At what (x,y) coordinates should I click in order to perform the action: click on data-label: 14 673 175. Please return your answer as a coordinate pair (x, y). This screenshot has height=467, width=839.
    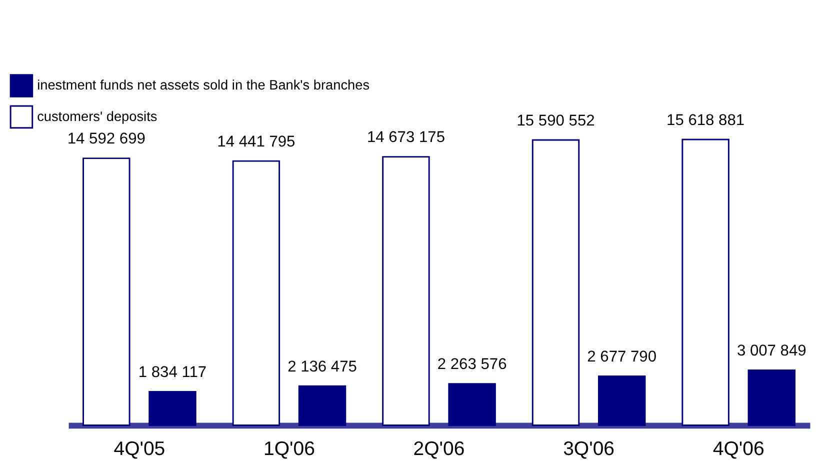
    Looking at the image, I should click on (406, 137).